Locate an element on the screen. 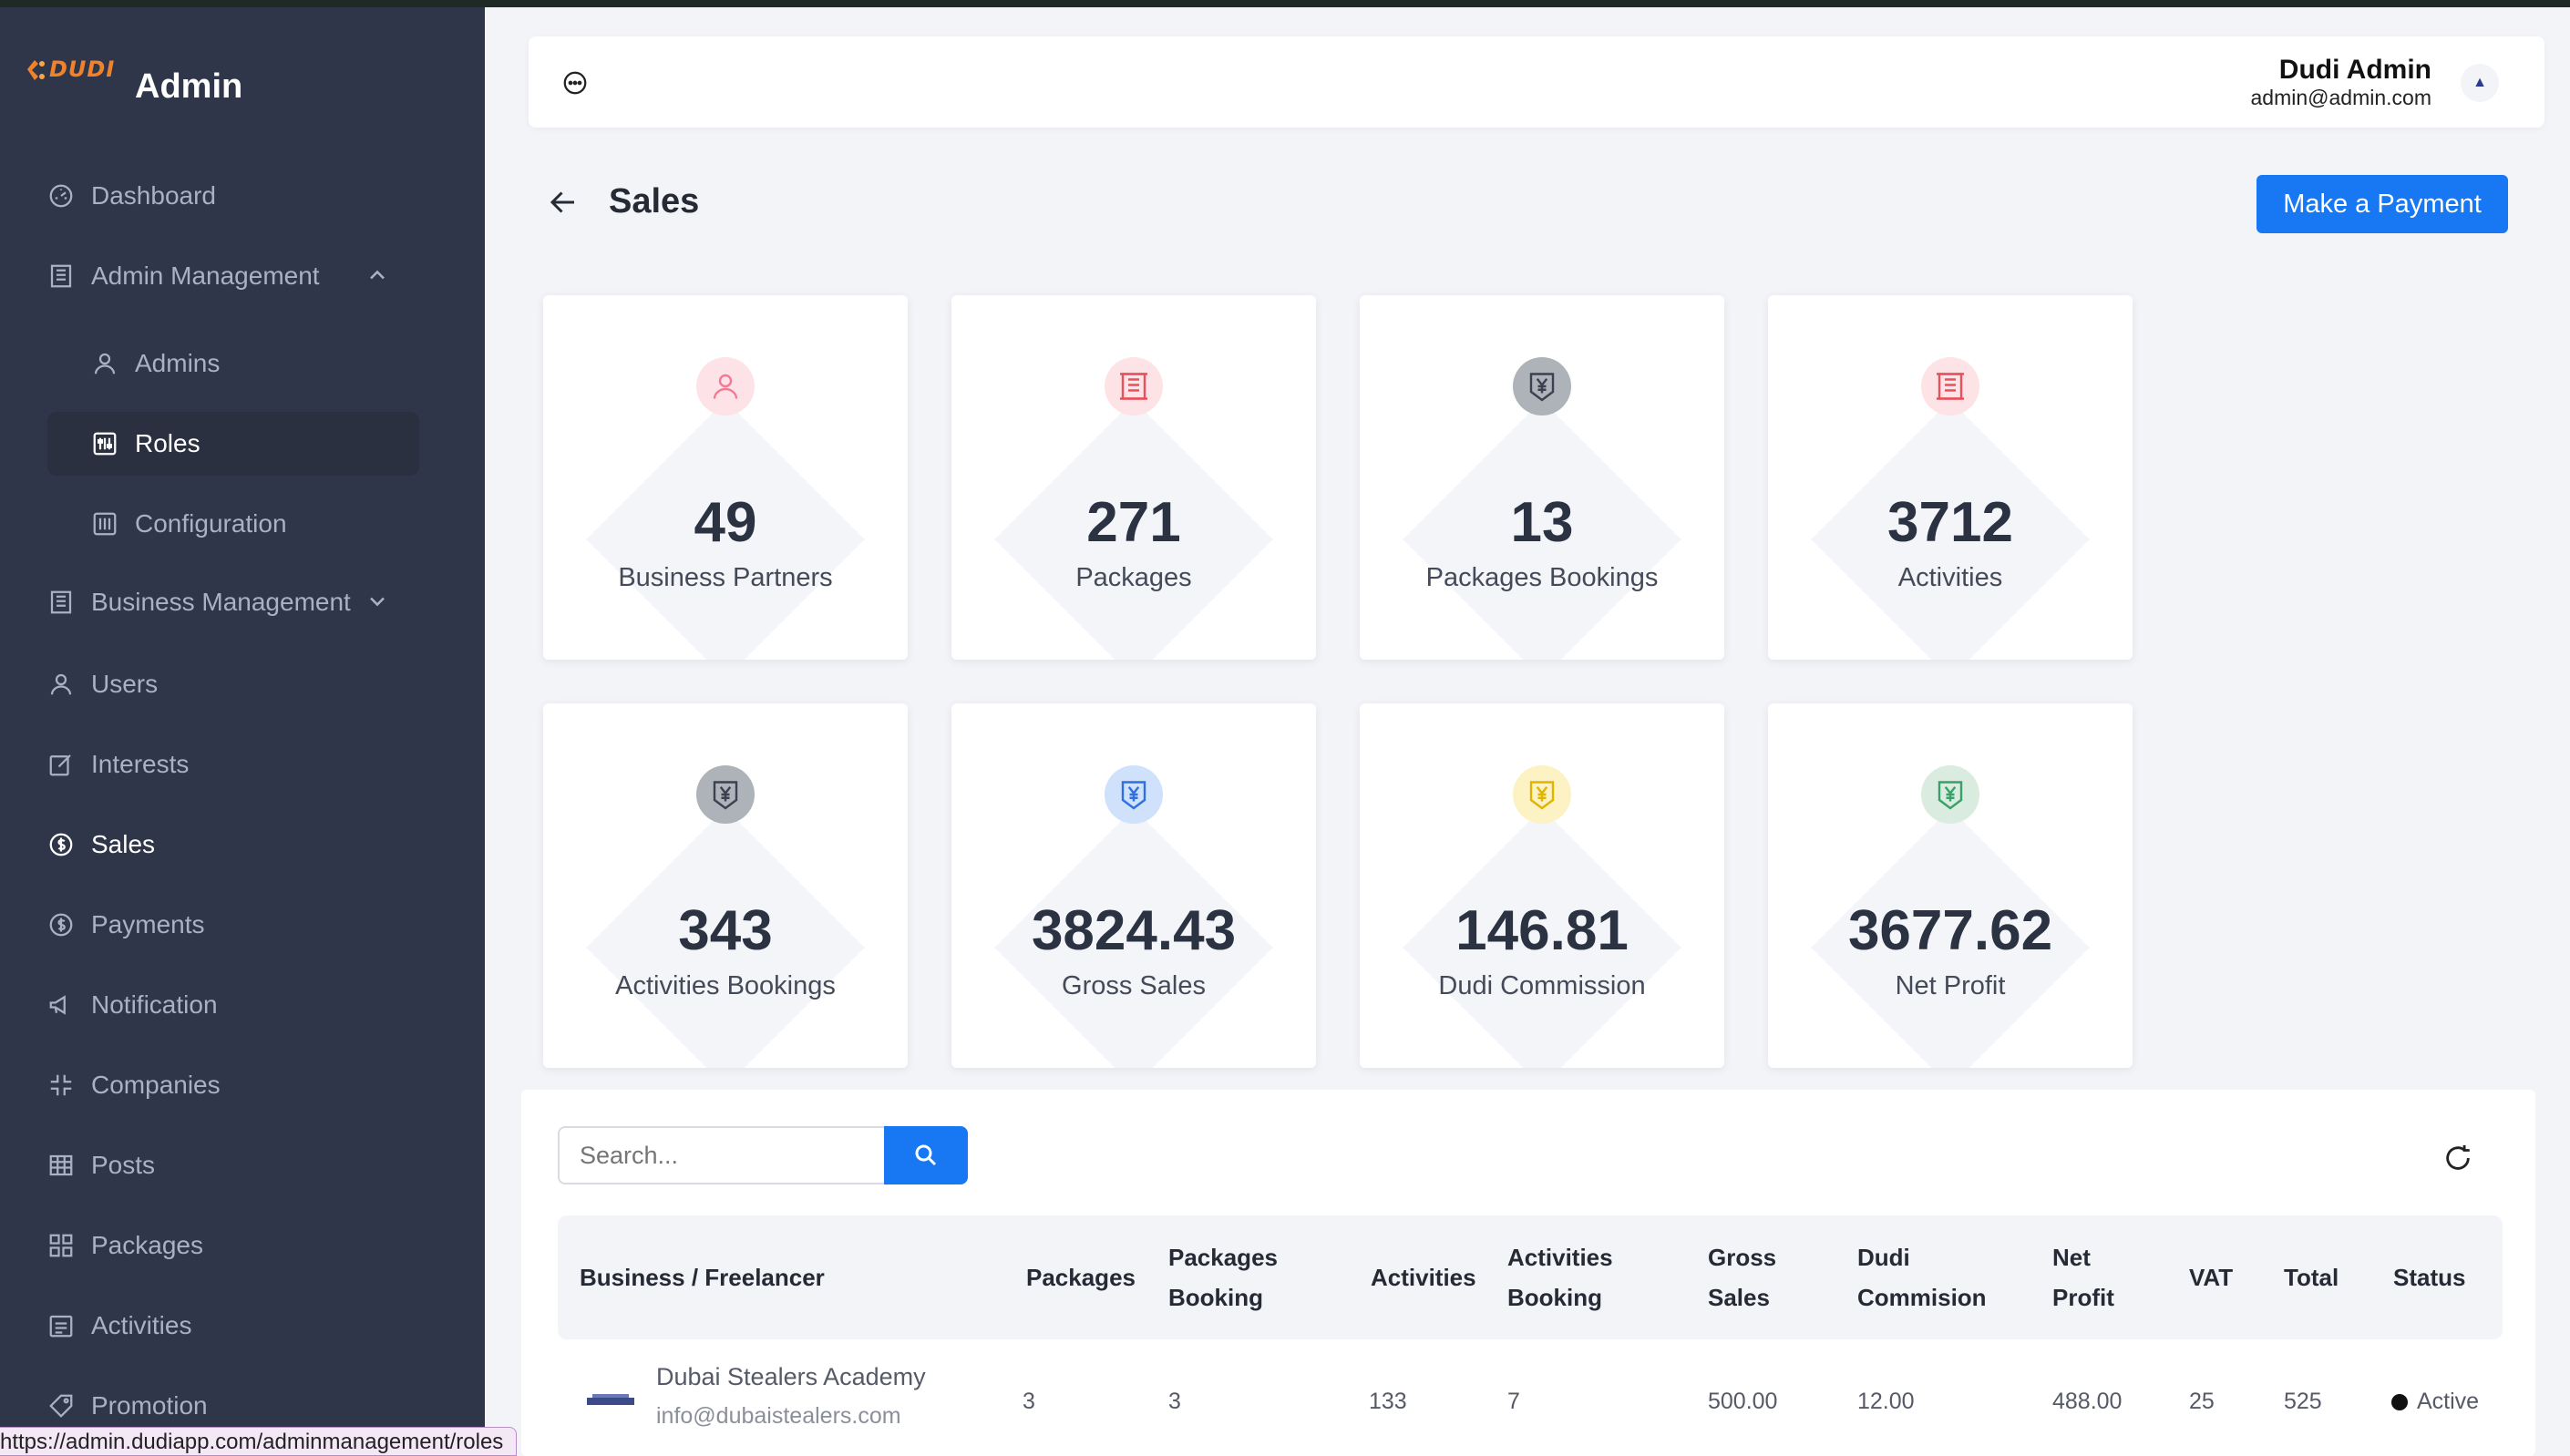  cell-dudi-commission: 12.00 is located at coordinates (1886, 1401).